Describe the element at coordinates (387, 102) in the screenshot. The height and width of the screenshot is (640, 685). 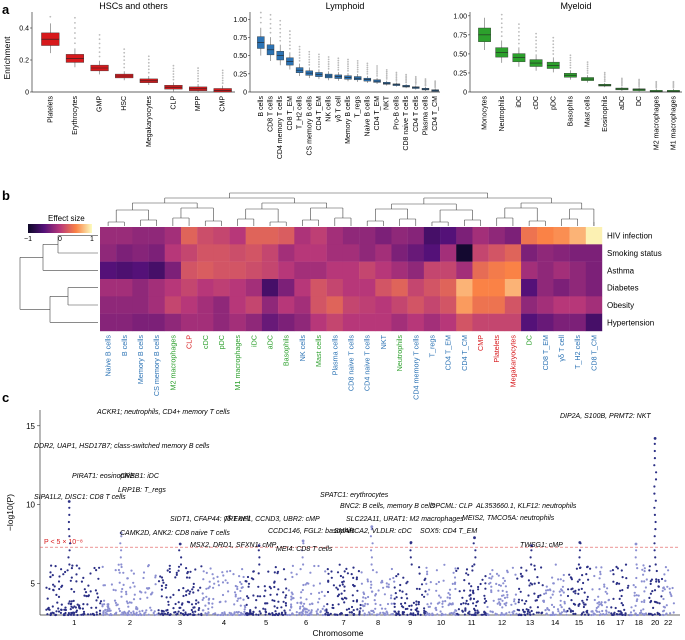
I see `x-tick-label: NKT` at that location.